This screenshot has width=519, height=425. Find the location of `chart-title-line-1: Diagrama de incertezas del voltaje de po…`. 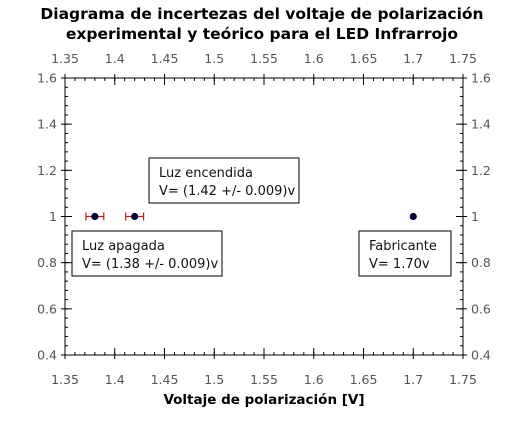

chart-title-line-1: Diagrama de incertezas del voltaje de po… is located at coordinates (261, 14).